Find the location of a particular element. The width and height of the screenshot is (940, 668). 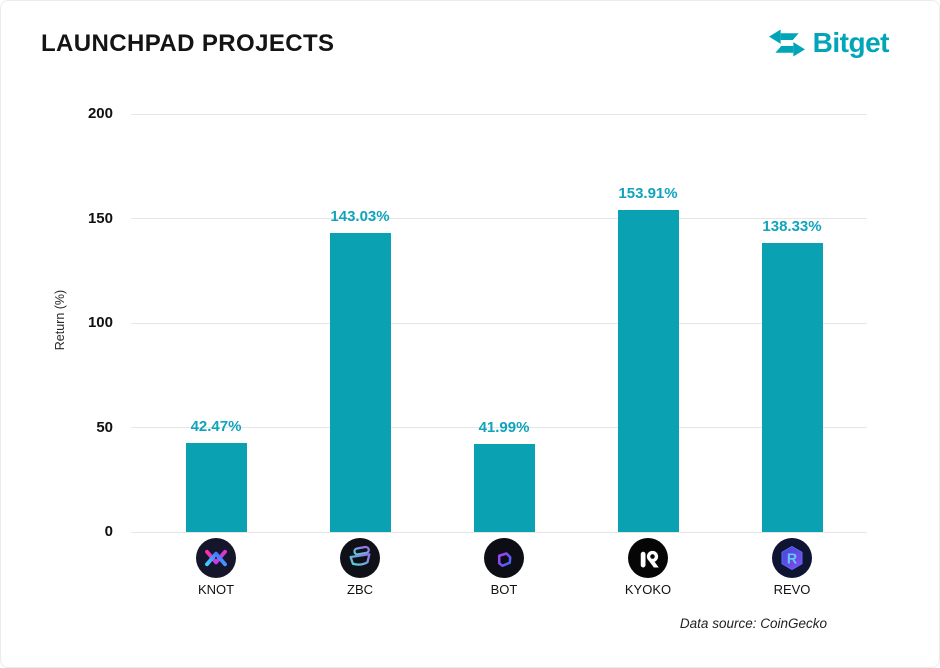

page-title: LAUNCHPAD PROJECTS is located at coordinates (188, 43).